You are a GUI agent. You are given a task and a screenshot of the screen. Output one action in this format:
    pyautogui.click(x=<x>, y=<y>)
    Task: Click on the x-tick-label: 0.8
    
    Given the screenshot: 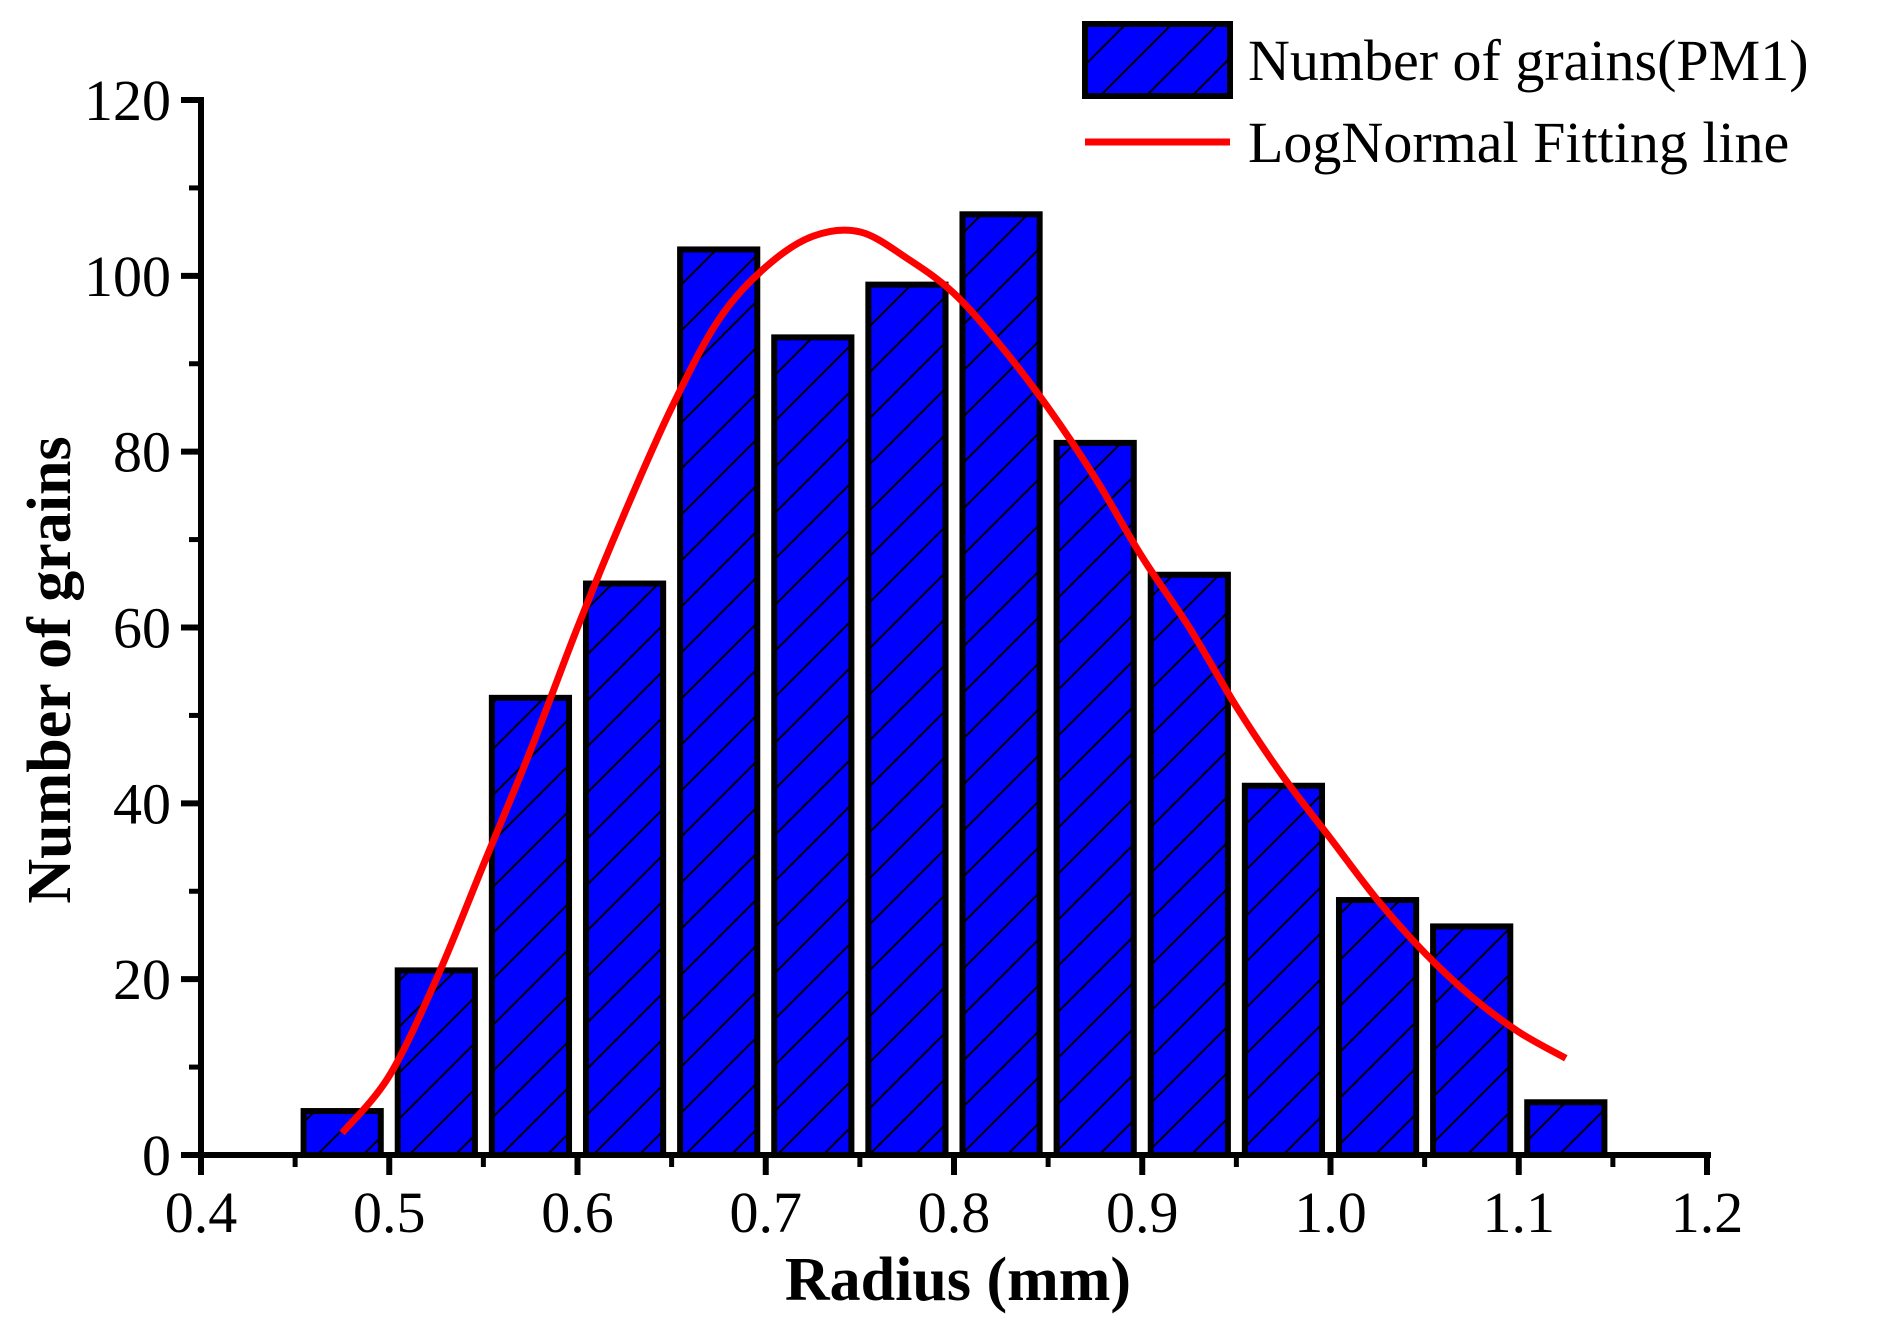 What is the action you would take?
    pyautogui.click(x=954, y=1212)
    